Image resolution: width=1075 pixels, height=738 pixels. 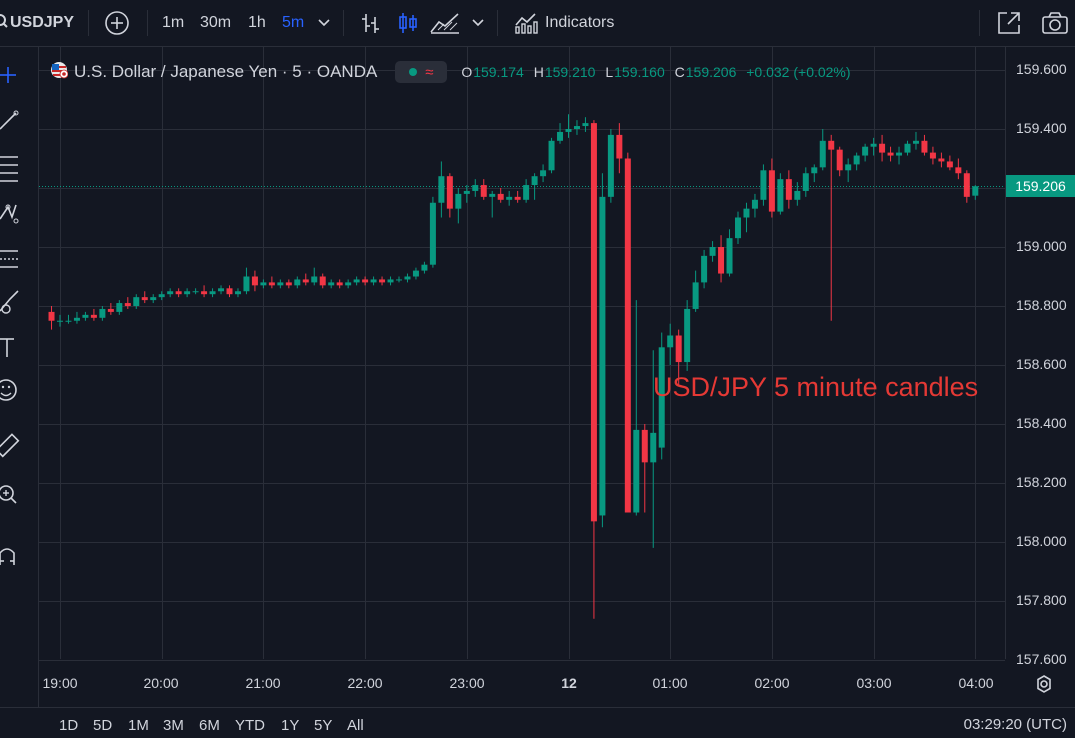 I want to click on area-chart-icon, so click(x=444, y=23).